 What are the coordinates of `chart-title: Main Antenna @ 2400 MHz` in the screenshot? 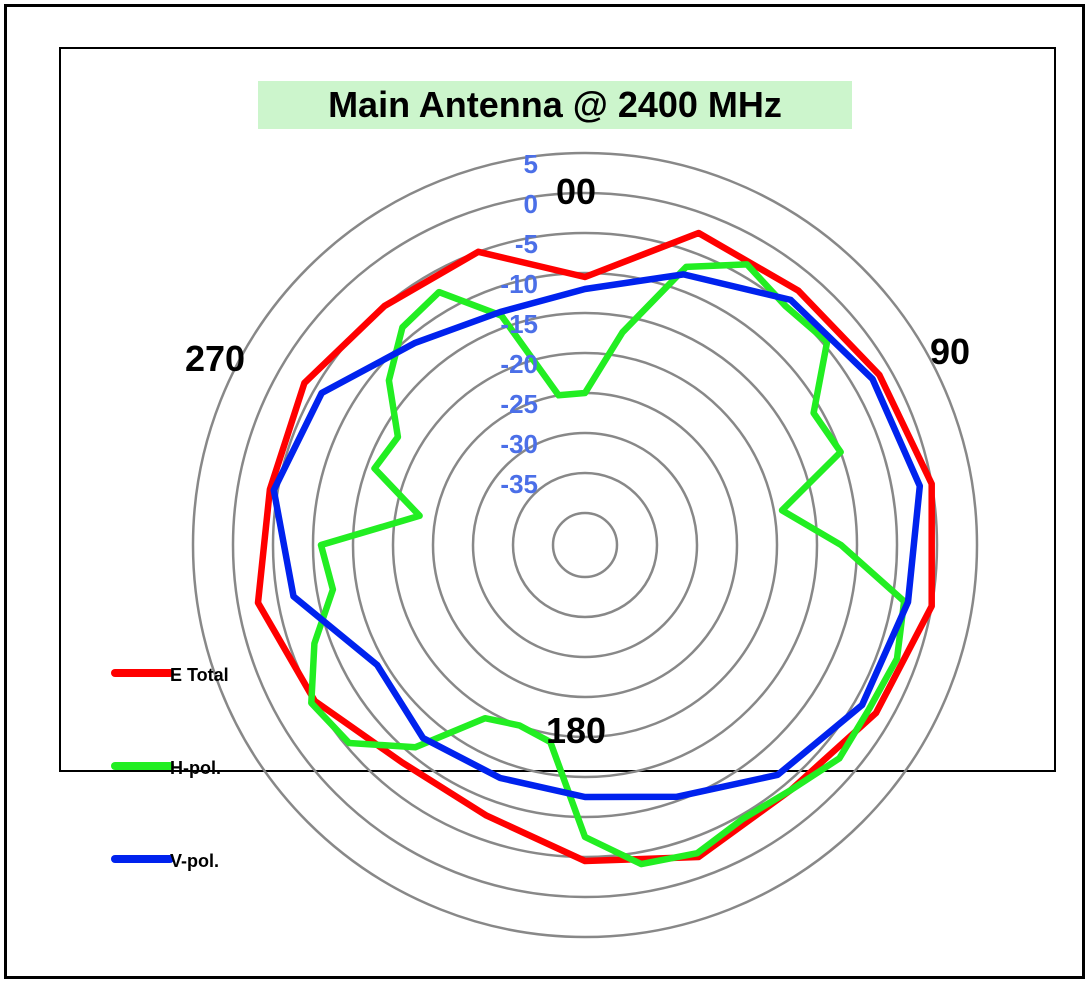 It's located at (555, 104).